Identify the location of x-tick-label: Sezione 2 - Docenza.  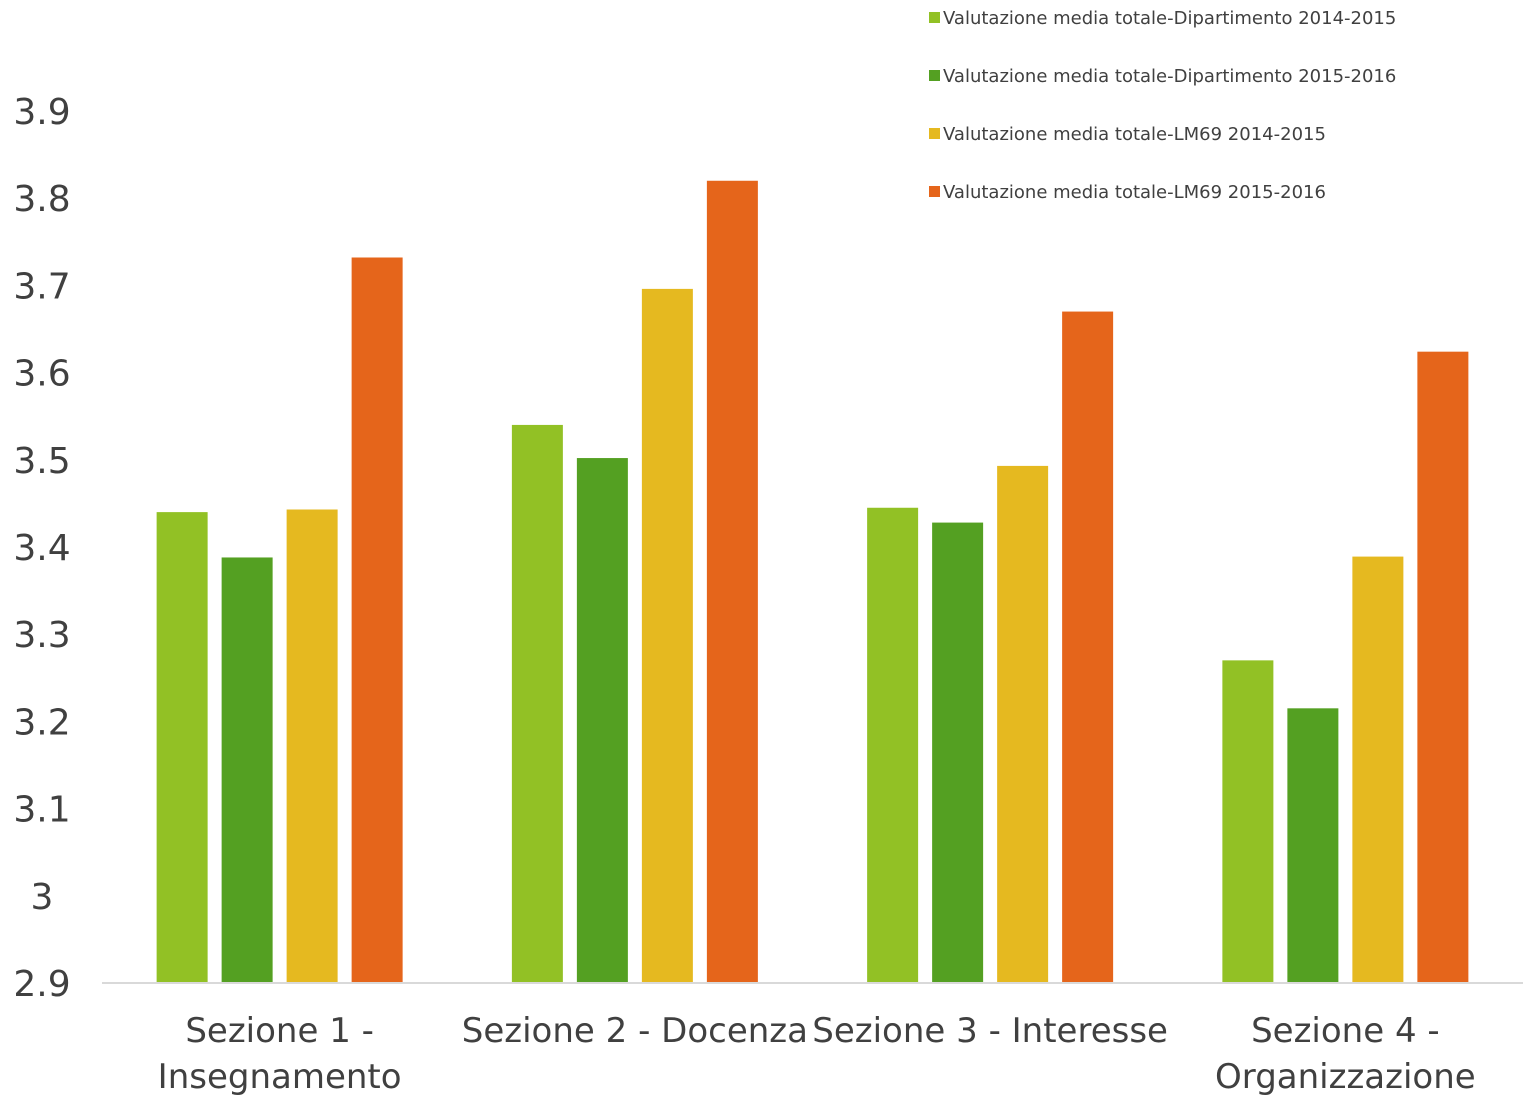
(635, 1031).